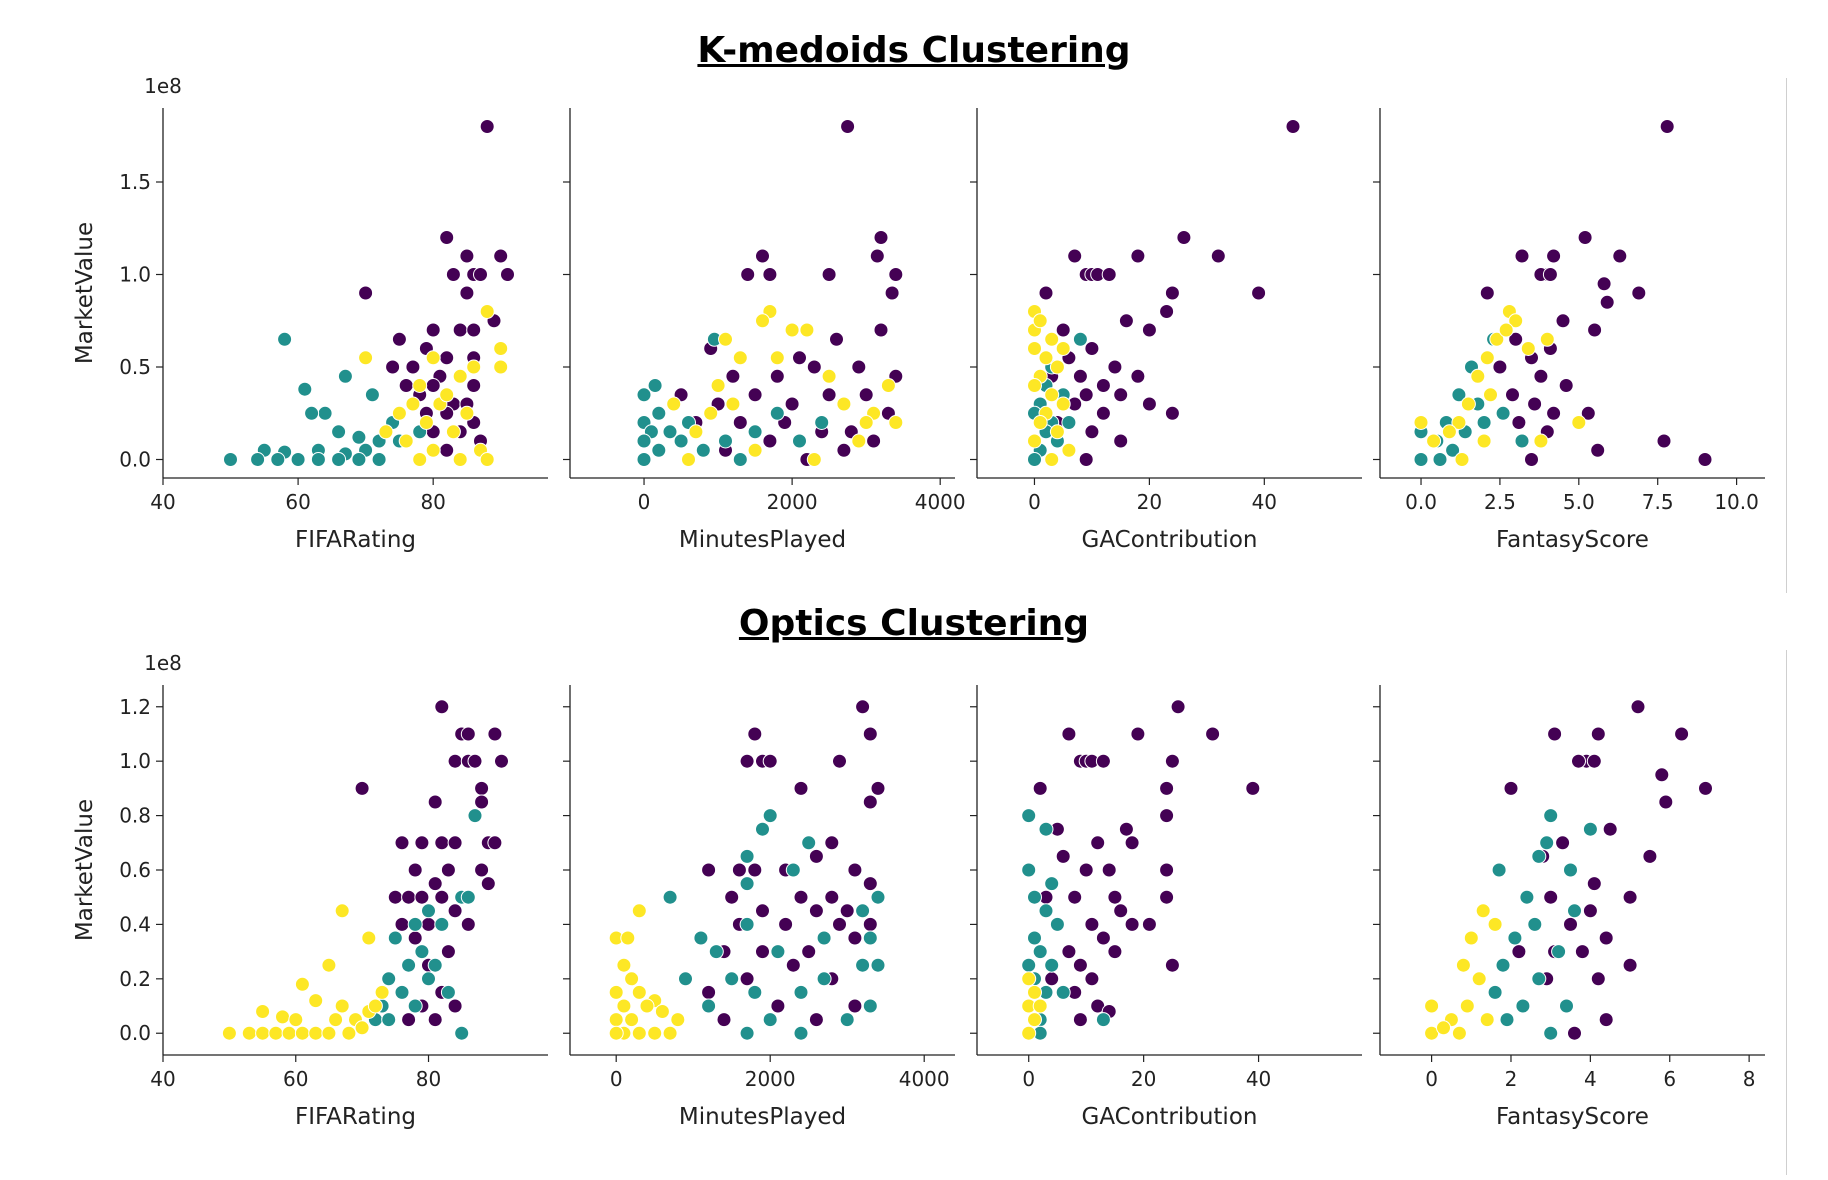 Image resolution: width=1828 pixels, height=1180 pixels. What do you see at coordinates (1511, 1079) in the screenshot?
I see `x-tick-label: 2` at bounding box center [1511, 1079].